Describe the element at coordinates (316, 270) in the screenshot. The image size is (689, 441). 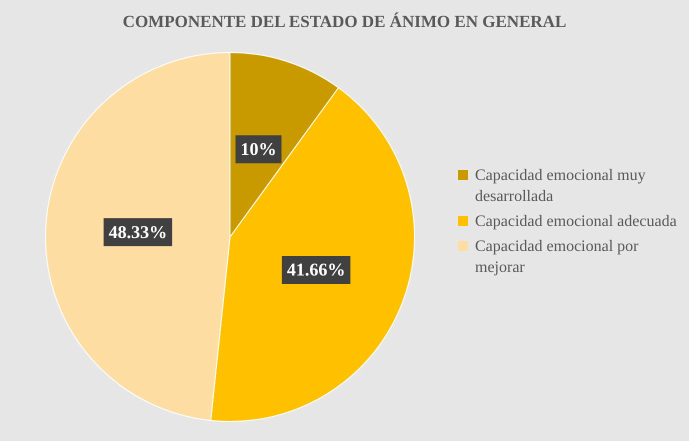
I see `data-label: 41.66%` at that location.